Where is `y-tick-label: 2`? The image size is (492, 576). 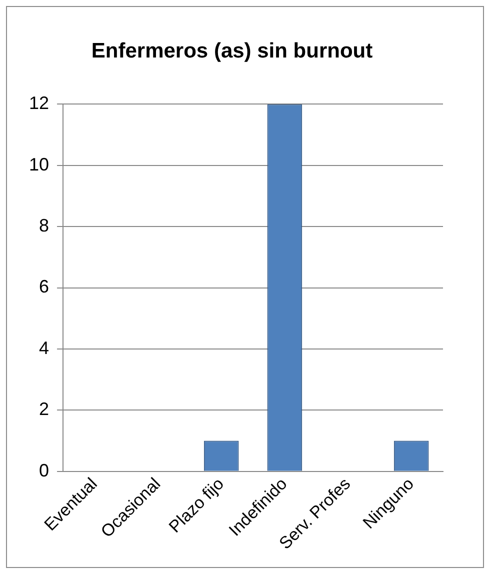
y-tick-label: 2 is located at coordinates (44, 409).